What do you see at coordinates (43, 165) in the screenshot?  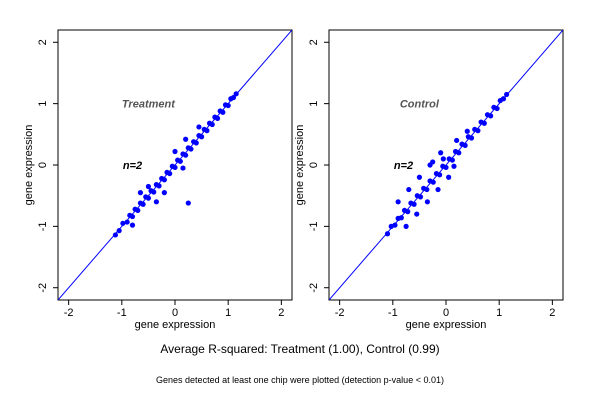 I see `panel-1-y-tick-label: 0` at bounding box center [43, 165].